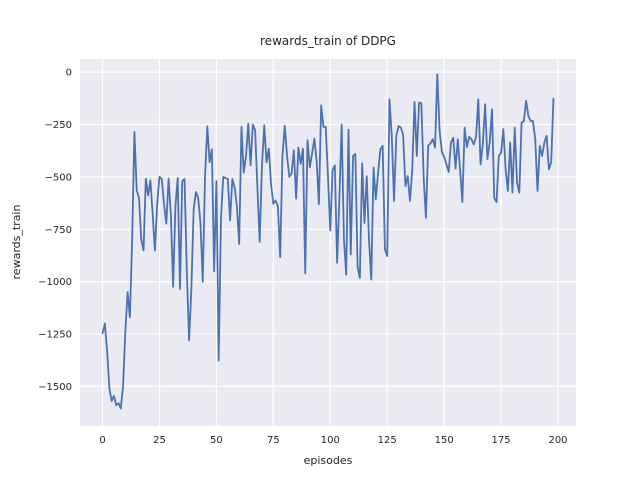 This screenshot has height=480, width=640. I want to click on y-tick-label: −1000, so click(55, 282).